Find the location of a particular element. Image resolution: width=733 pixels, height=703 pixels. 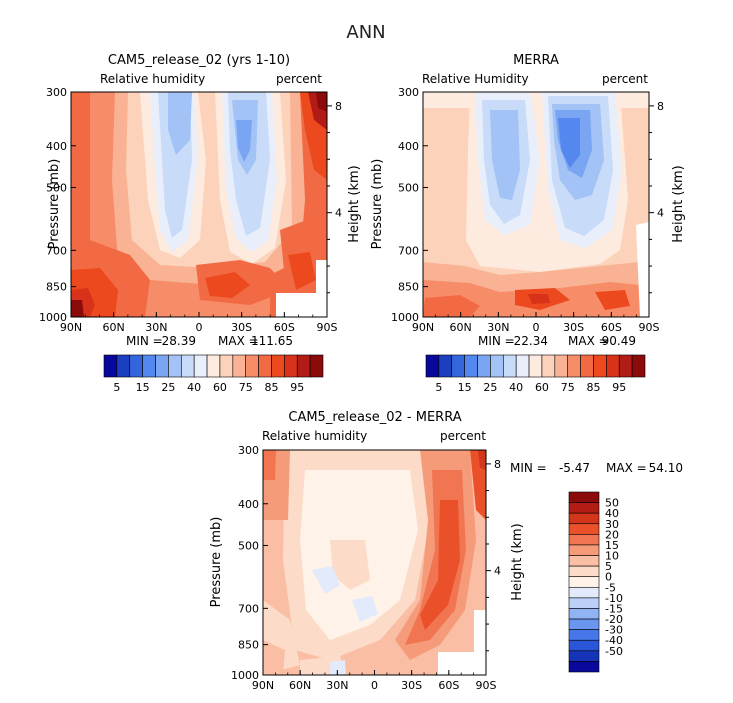

diff-ytick-label: 300 is located at coordinates (248, 450).